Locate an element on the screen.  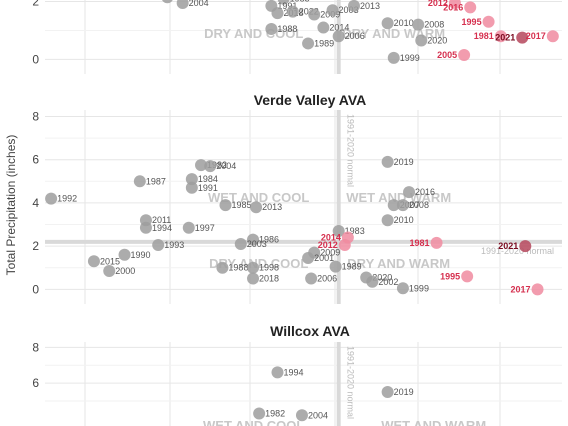
point-label: 2014 is located at coordinates (339, 28).